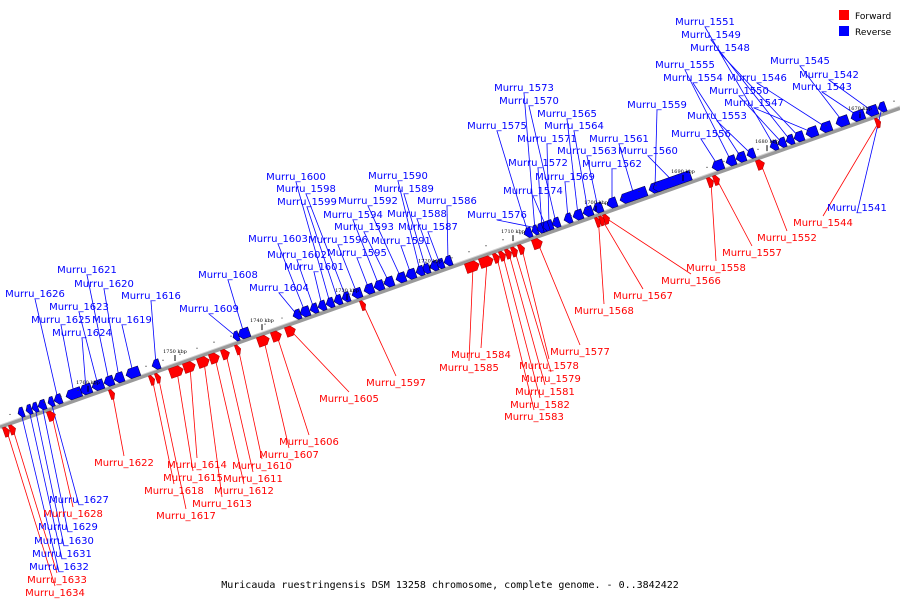 This screenshot has height=600, width=900. What do you see at coordinates (59, 567) in the screenshot?
I see `gene-label-murru-1632: Murru_1632` at bounding box center [59, 567].